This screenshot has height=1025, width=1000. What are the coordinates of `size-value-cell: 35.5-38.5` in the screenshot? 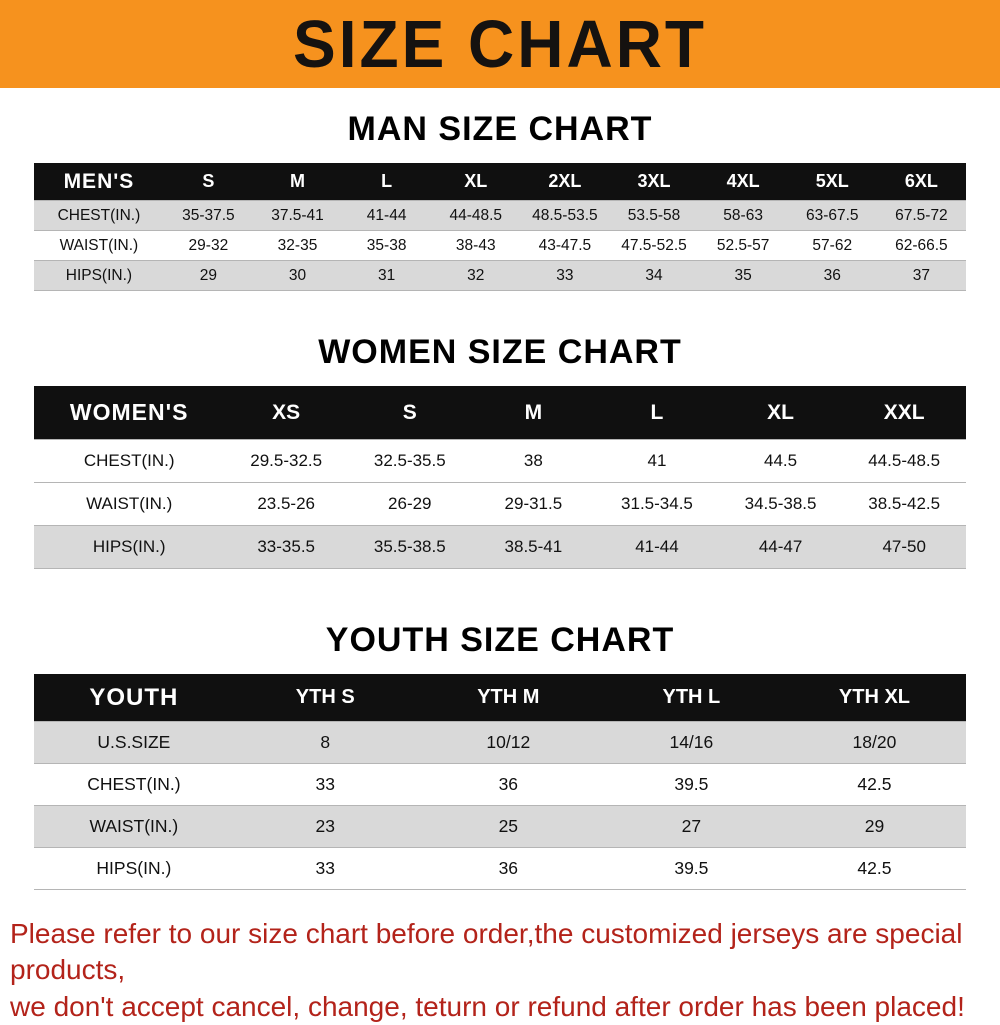 It's located at (409, 546).